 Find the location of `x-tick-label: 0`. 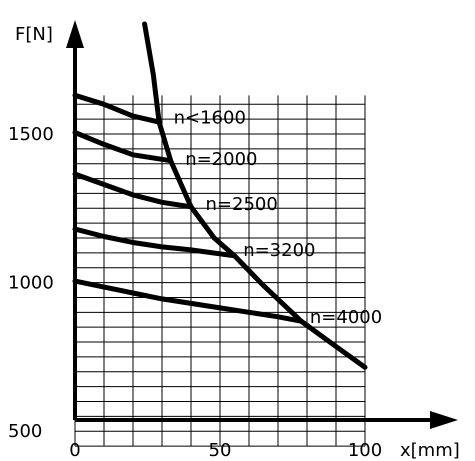

x-tick-label: 0 is located at coordinates (74, 450).